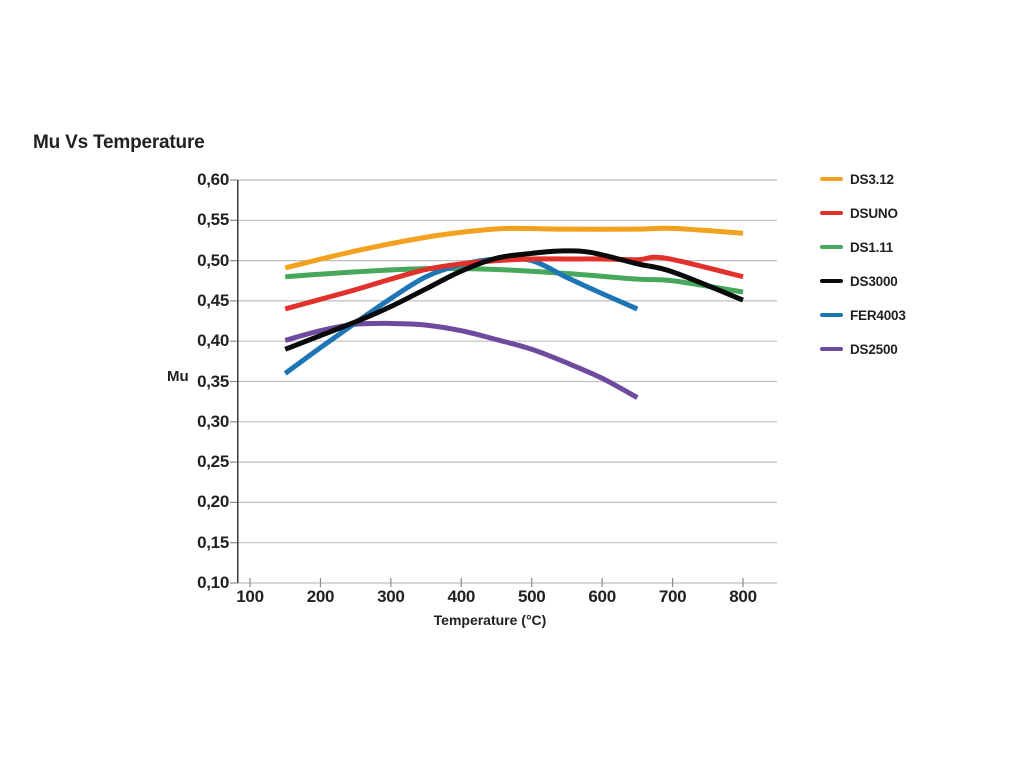 This screenshot has width=1024, height=768. Describe the element at coordinates (531, 596) in the screenshot. I see `x-tick-label: 500` at that location.